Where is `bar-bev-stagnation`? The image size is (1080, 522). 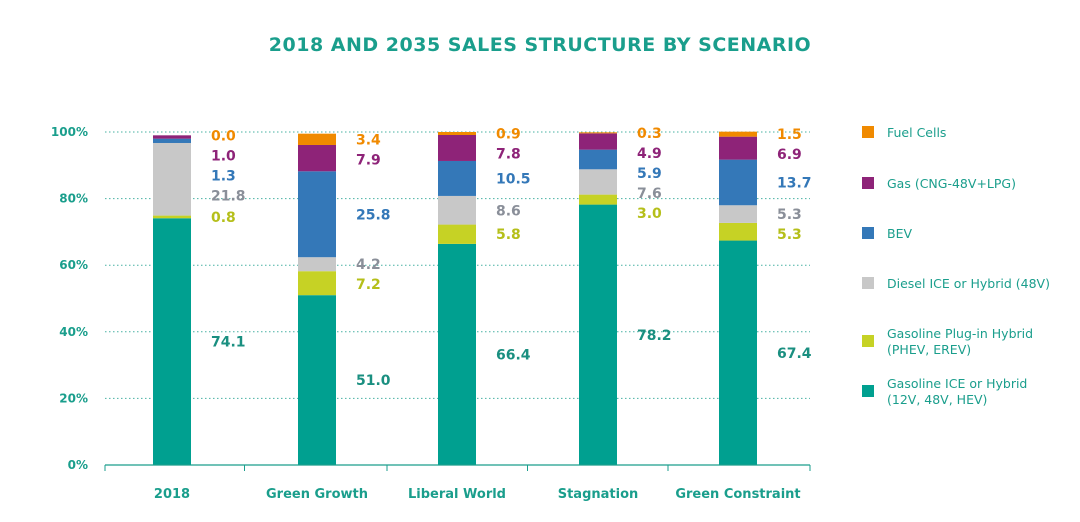 bar-bev-stagnation is located at coordinates (598, 159).